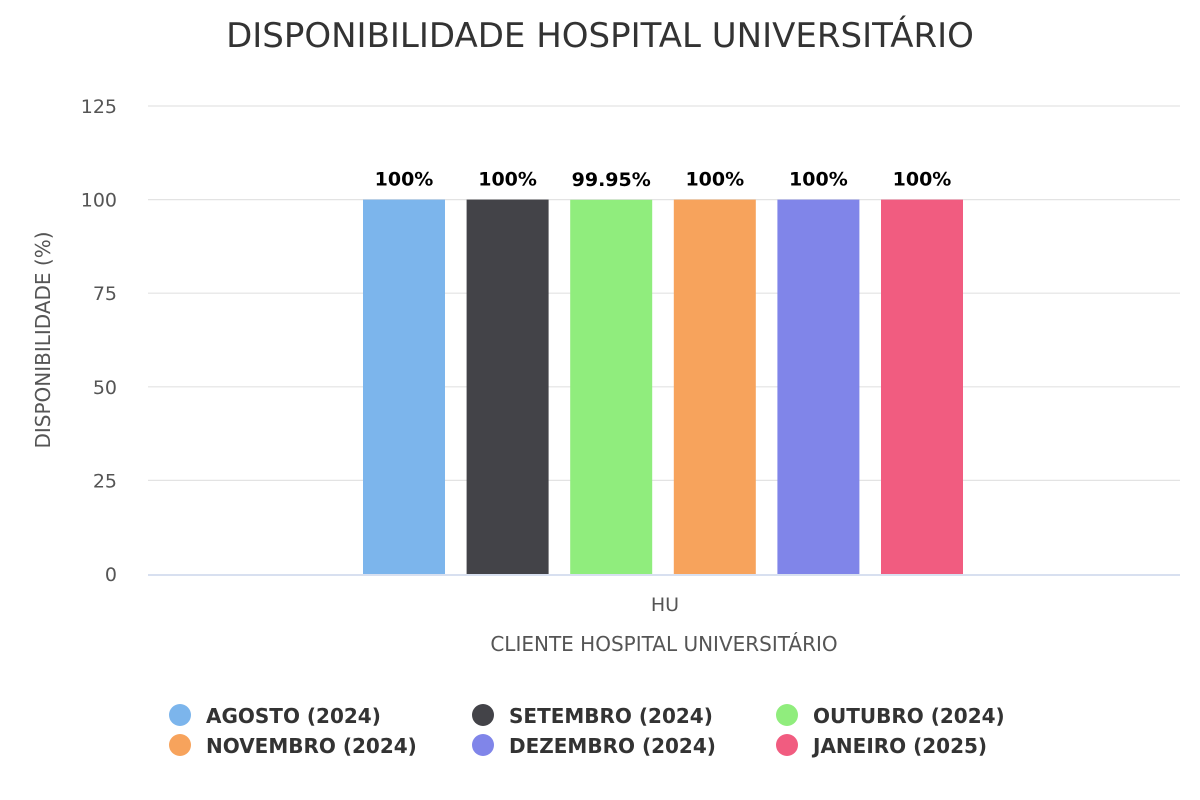 The image size is (1200, 800). What do you see at coordinates (611, 386) in the screenshot?
I see `bar-outubro` at bounding box center [611, 386].